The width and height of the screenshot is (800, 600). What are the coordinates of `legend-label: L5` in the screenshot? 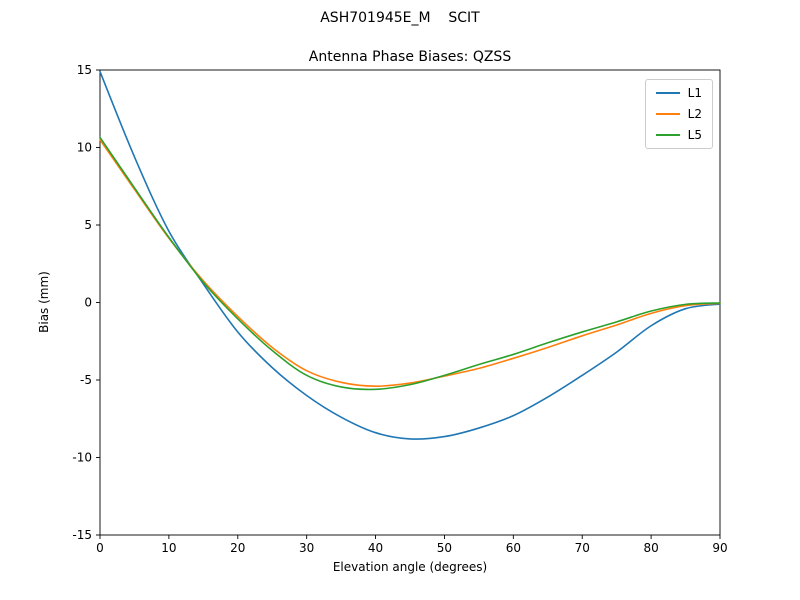 It's located at (694, 135).